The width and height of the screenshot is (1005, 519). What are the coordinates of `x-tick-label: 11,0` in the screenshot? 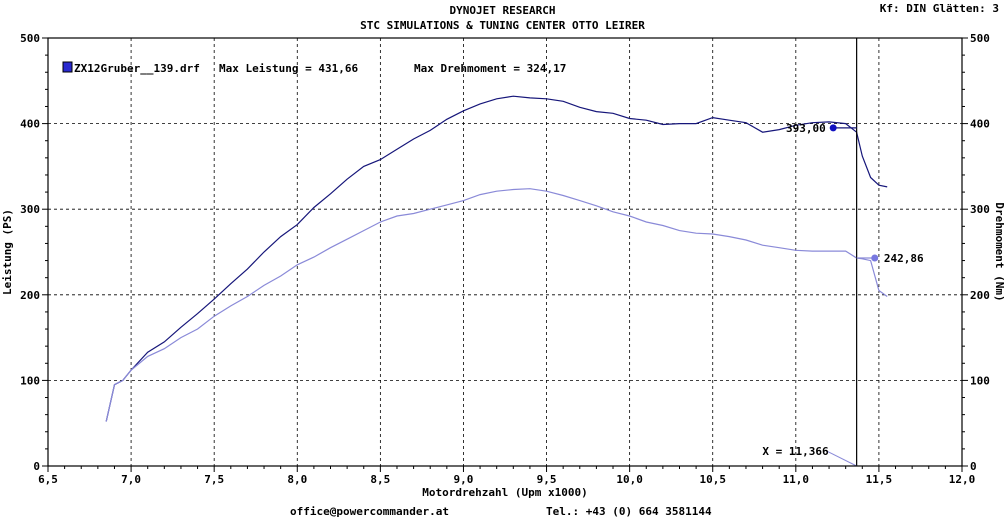 It's located at (796, 479).